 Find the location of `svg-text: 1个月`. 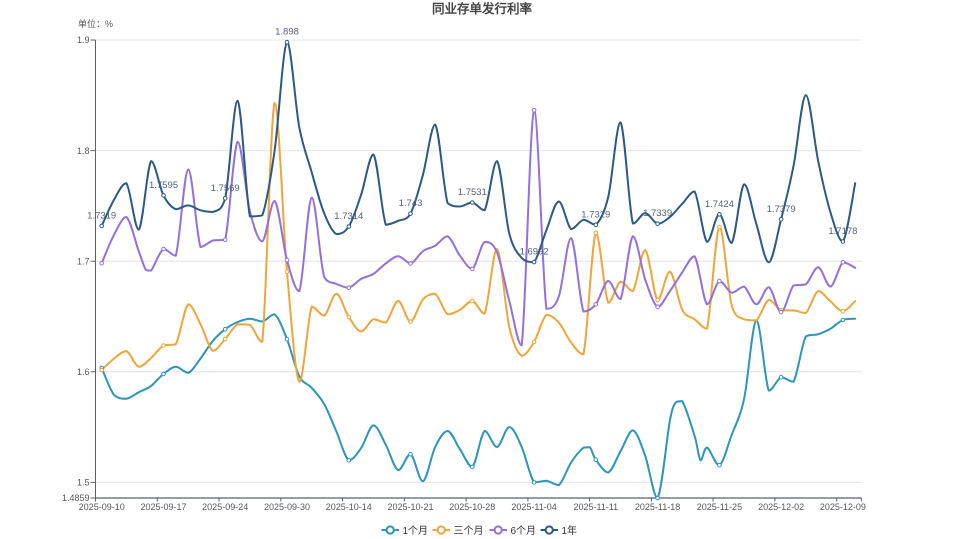

svg-text: 1个月 is located at coordinates (416, 531).